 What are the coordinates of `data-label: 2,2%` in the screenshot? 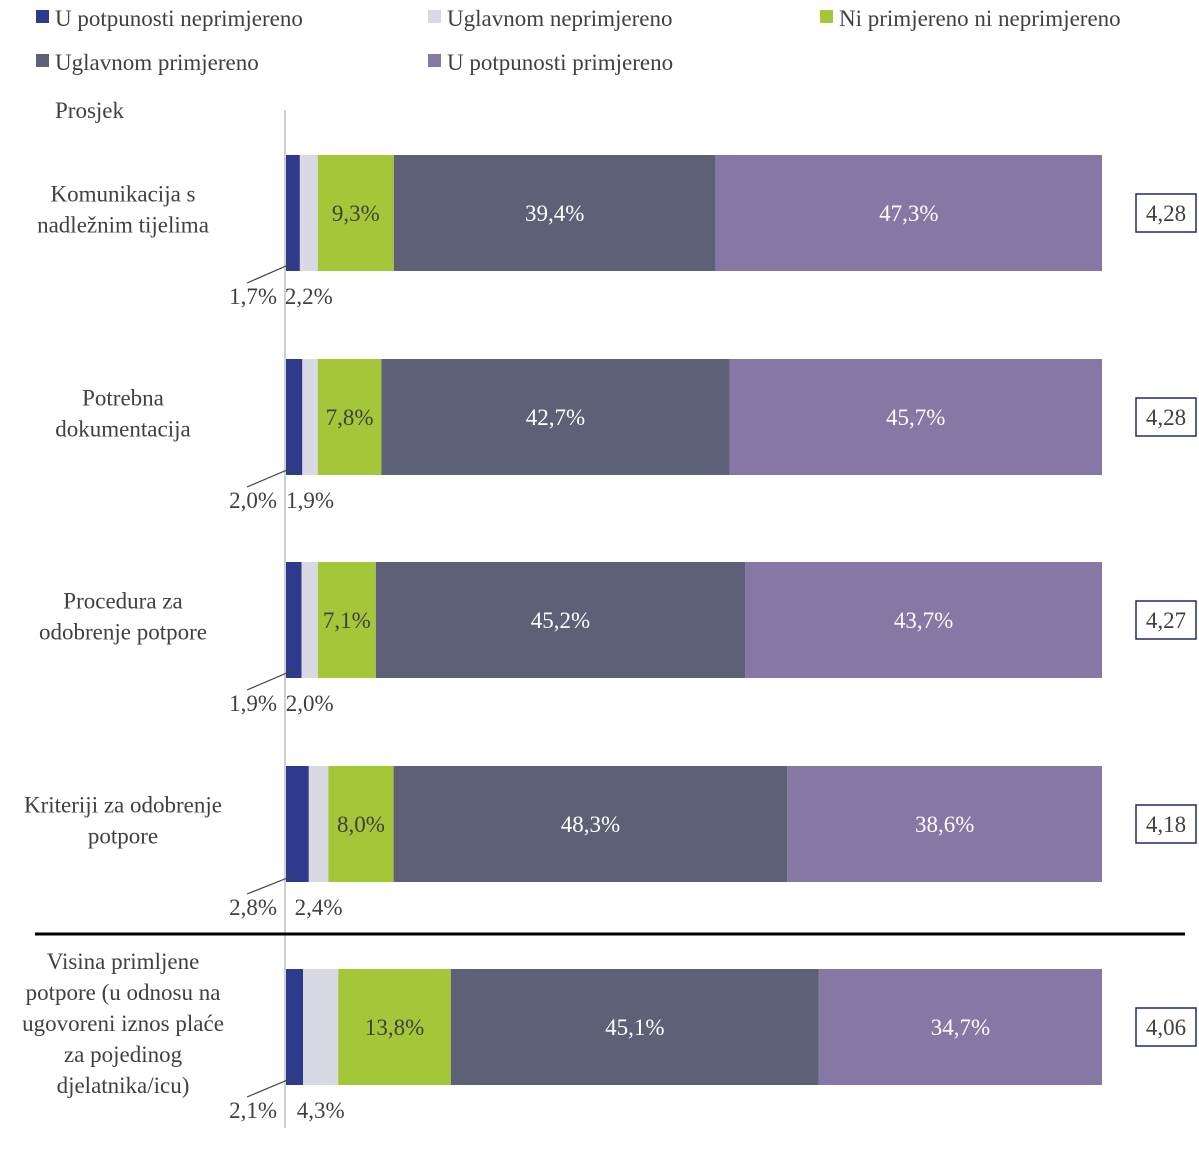 It's located at (309, 296).